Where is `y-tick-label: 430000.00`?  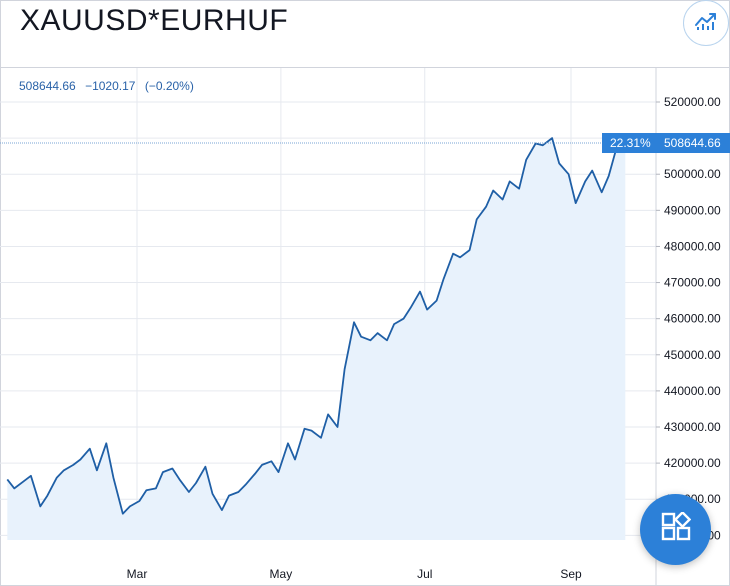 y-tick-label: 430000.00 is located at coordinates (692, 427).